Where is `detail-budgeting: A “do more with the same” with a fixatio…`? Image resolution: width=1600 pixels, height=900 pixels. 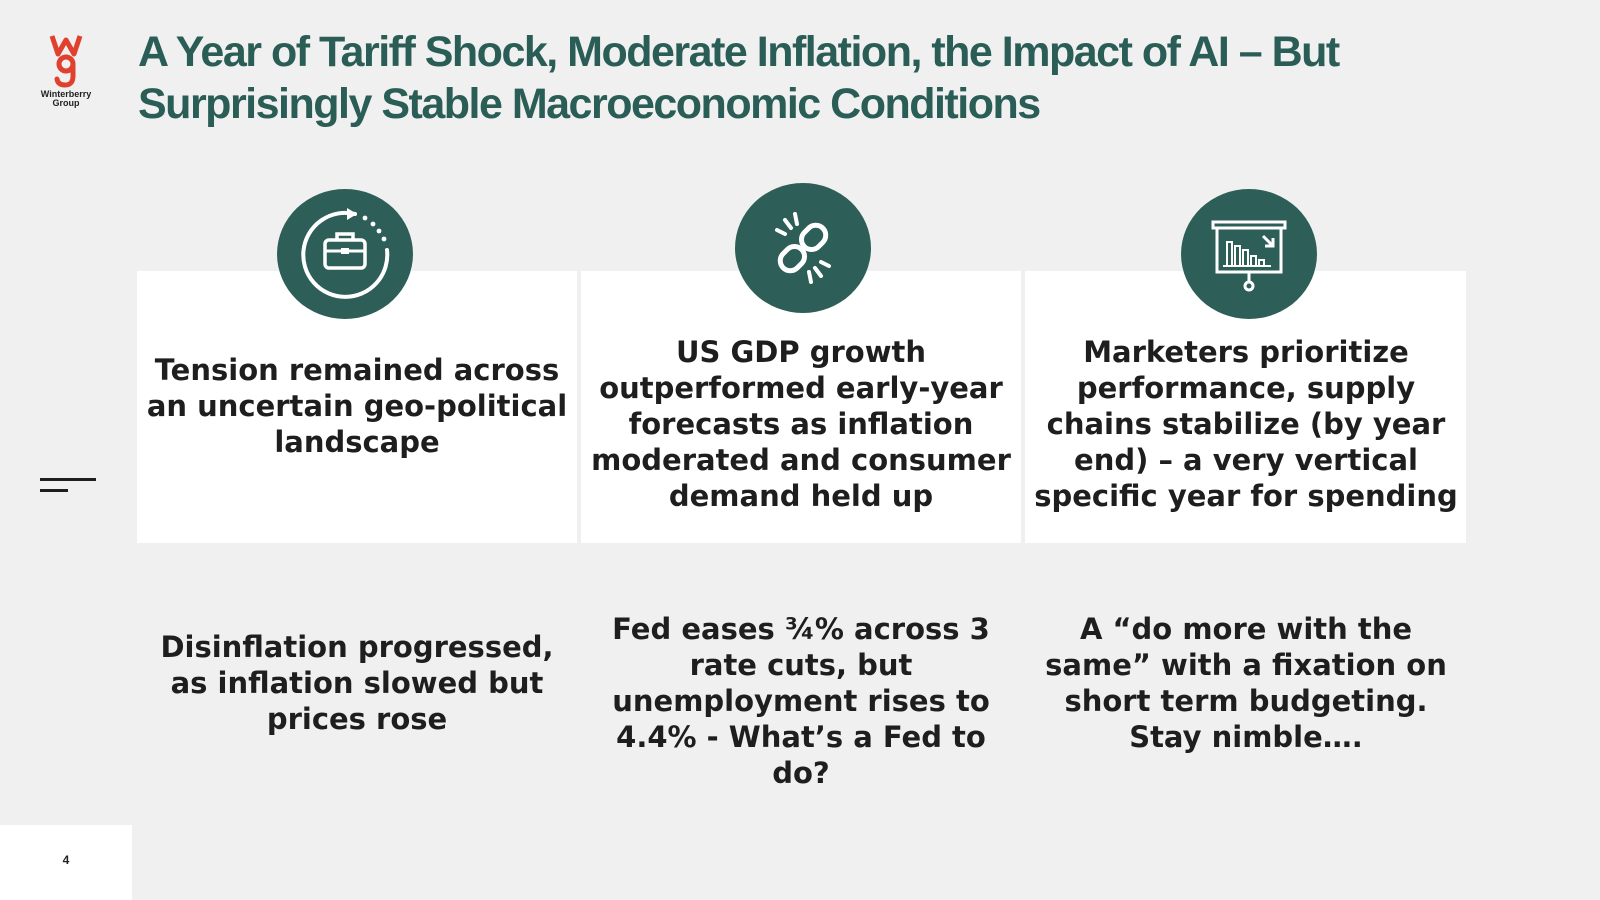
detail-budgeting: A “do more with the same” with a fixatio… is located at coordinates (1246, 683).